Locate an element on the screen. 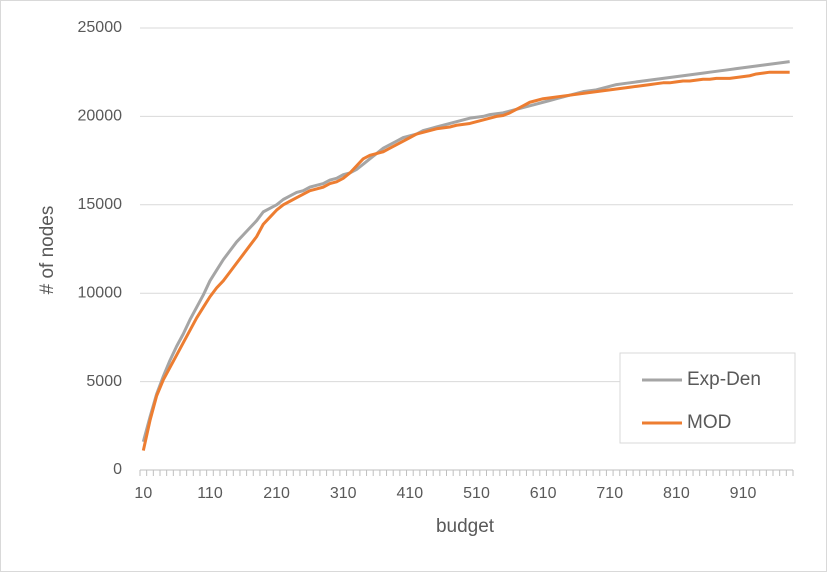 The width and height of the screenshot is (827, 572). x-tick-label: 510 is located at coordinates (476, 493).